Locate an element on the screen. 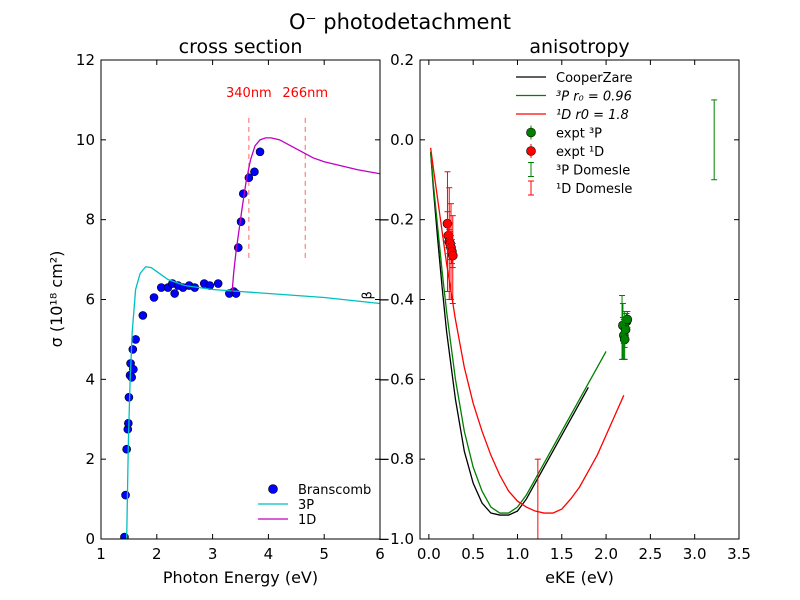 Image resolution: width=800 pixels, height=600 pixels. figure-suptitle: O⁻ photodetachment is located at coordinates (400, 22).